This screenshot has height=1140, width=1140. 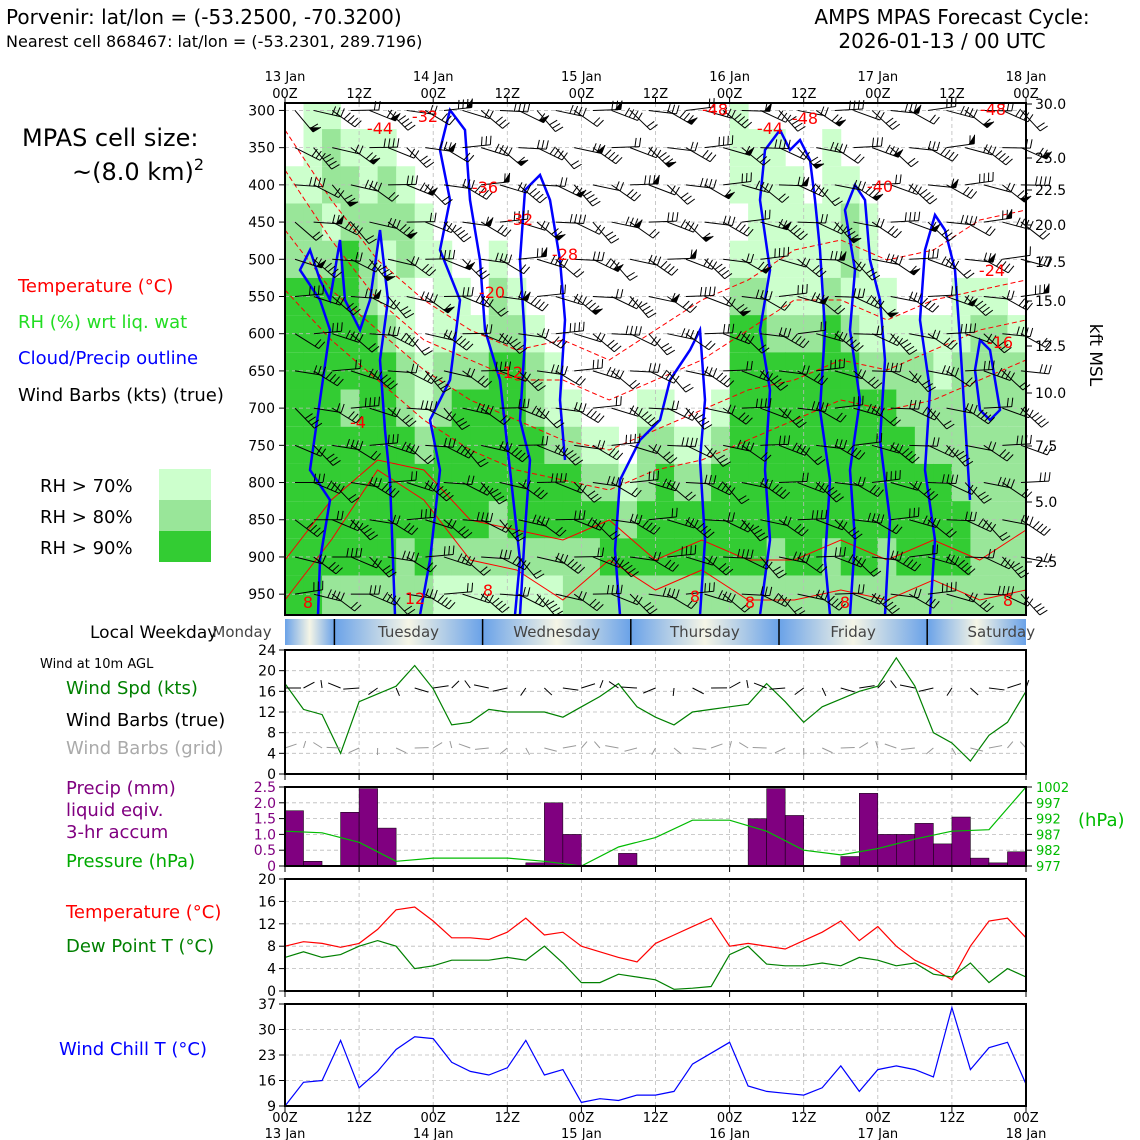 What do you see at coordinates (780, 750) in the screenshot?
I see `surface-wind-barb-grid` at bounding box center [780, 750].